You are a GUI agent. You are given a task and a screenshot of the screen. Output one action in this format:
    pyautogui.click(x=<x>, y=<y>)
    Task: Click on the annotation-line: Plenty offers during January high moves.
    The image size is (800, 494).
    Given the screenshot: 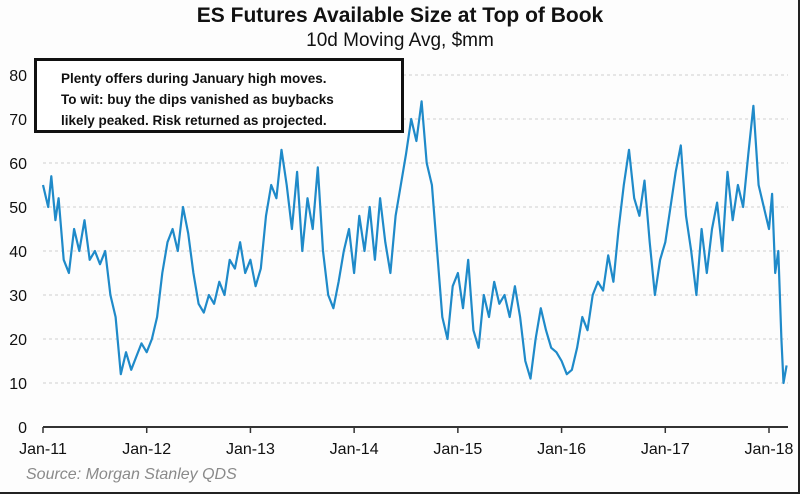 What is the action you would take?
    pyautogui.click(x=194, y=78)
    